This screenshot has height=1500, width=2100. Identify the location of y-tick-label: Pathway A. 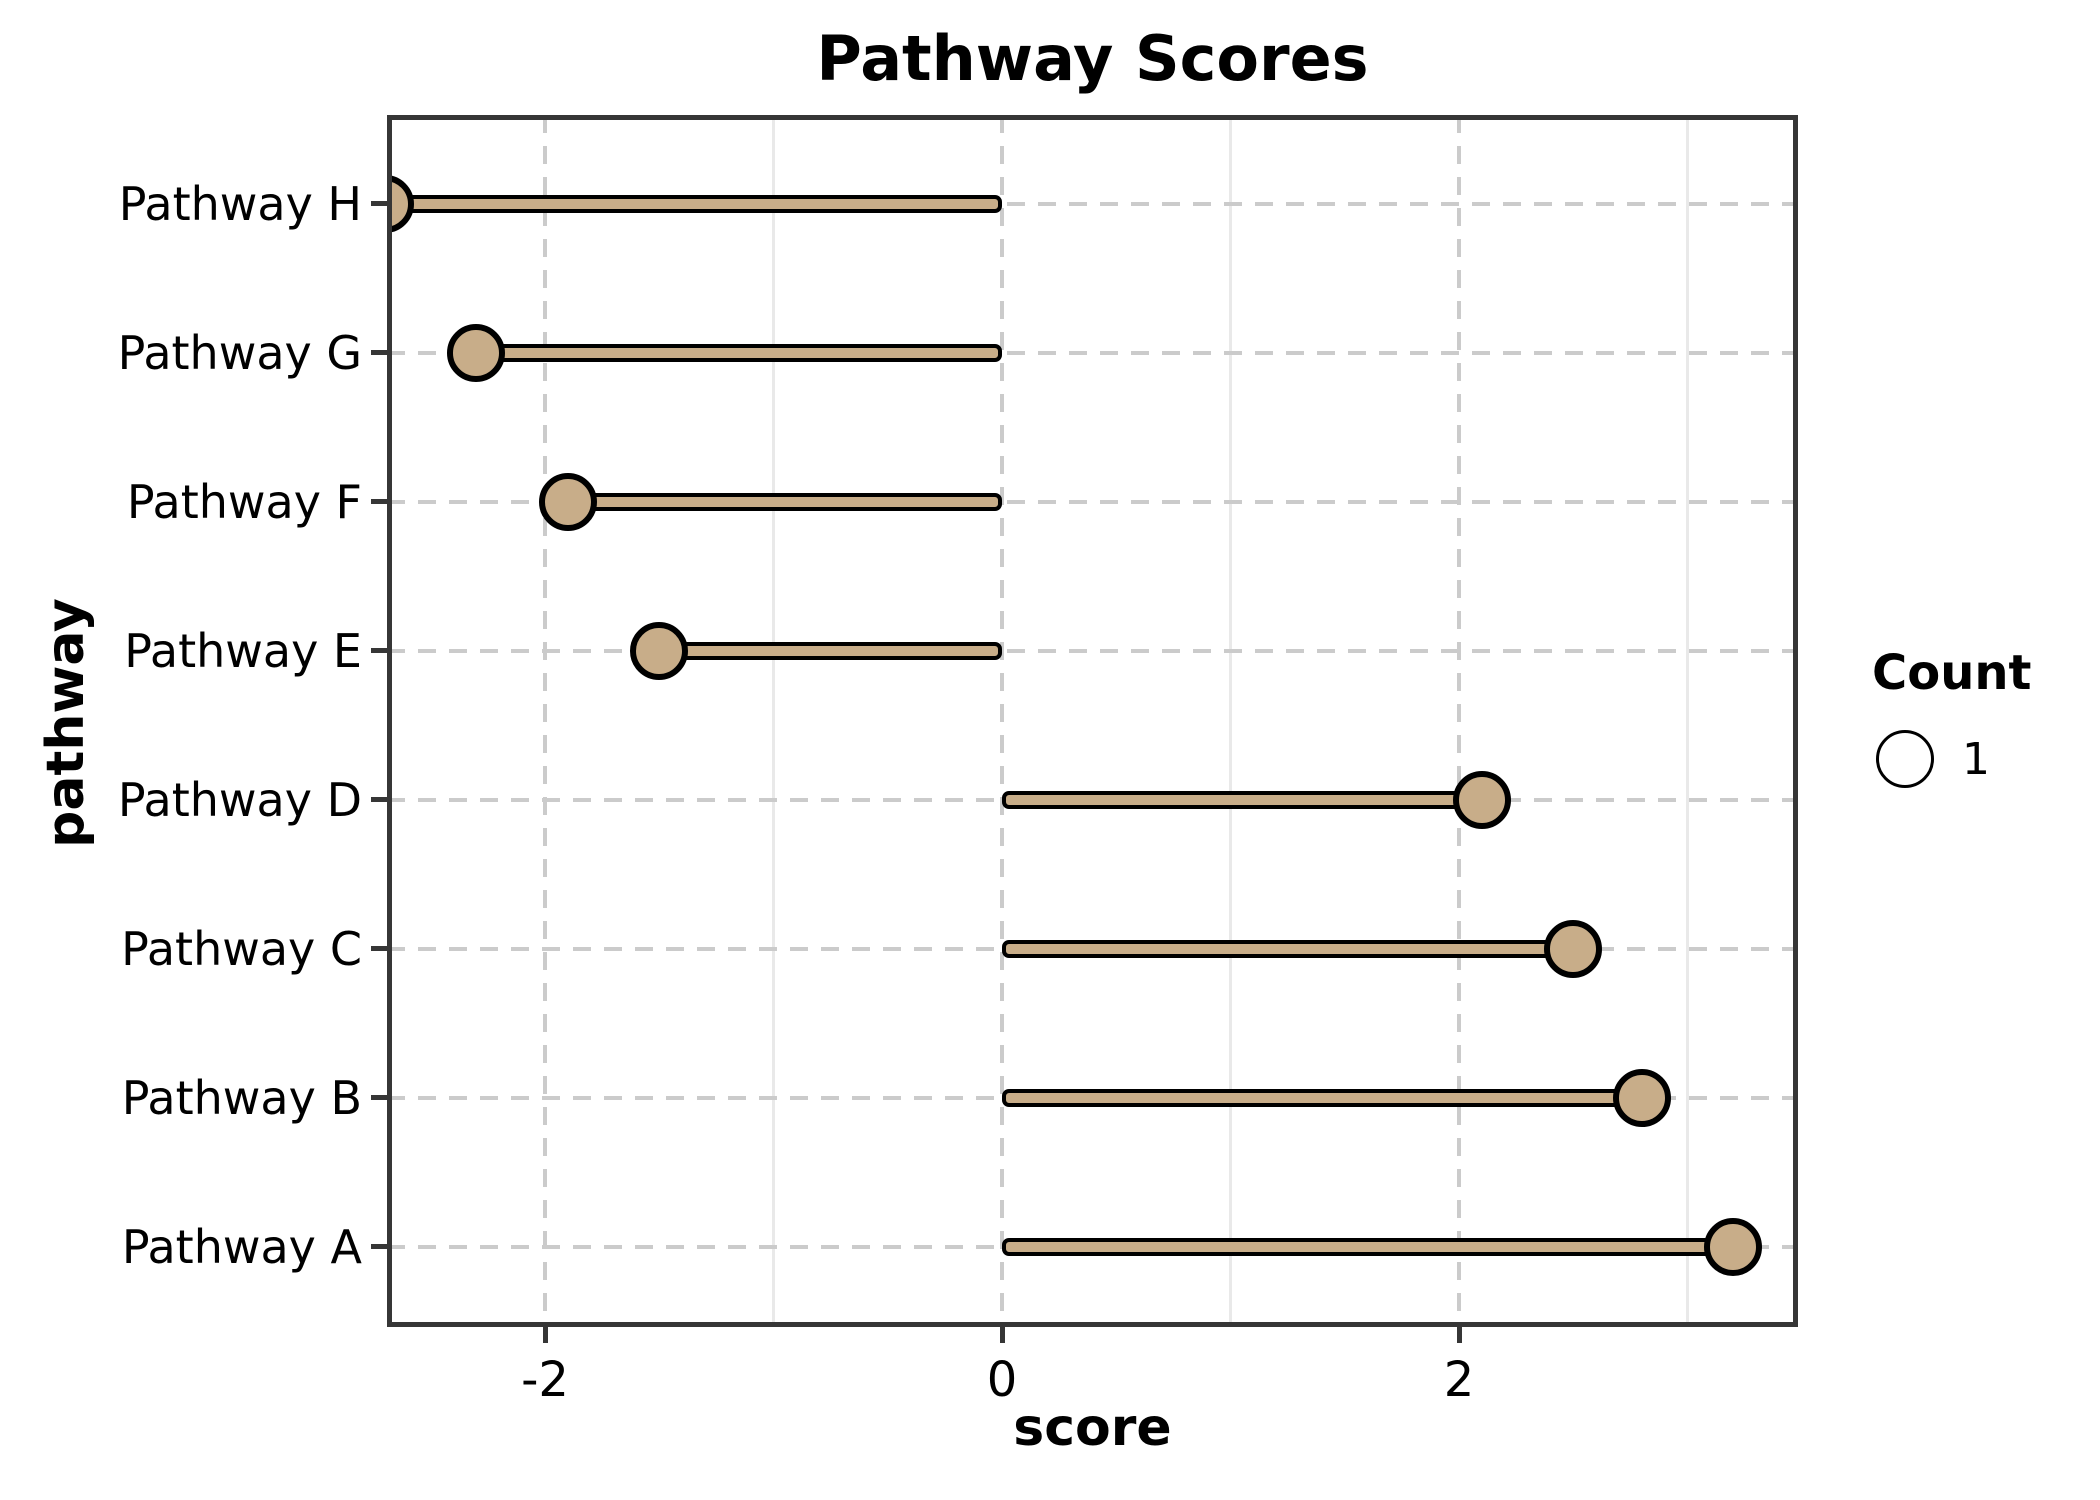
(241, 1246).